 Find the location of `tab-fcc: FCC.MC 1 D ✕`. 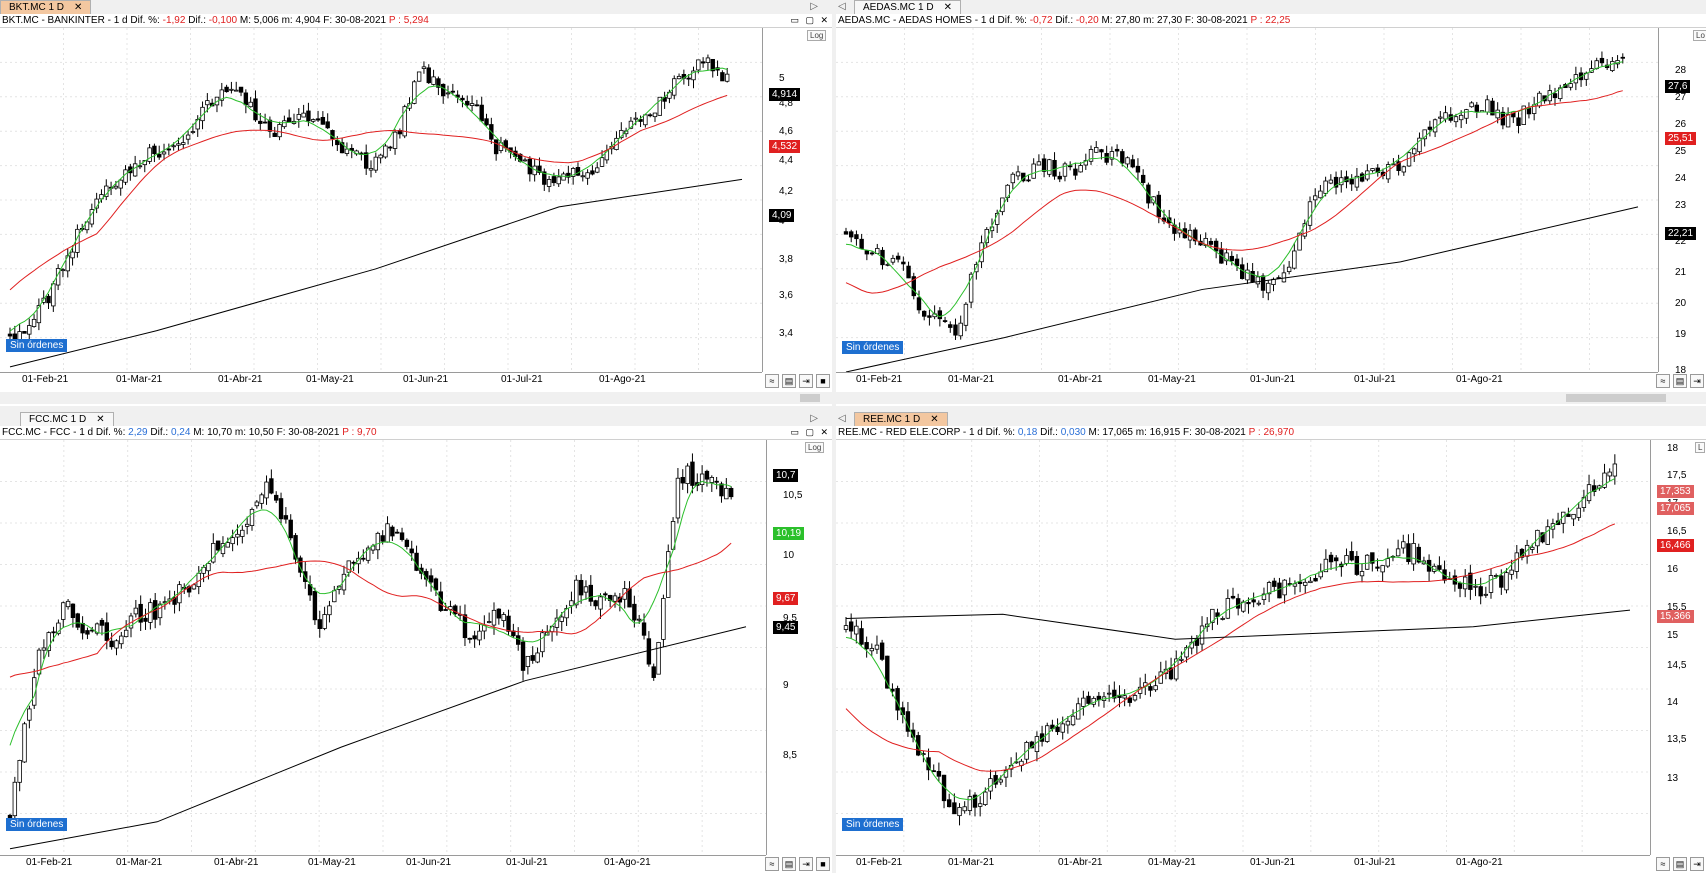

tab-fcc: FCC.MC 1 D ✕ is located at coordinates (67, 419).